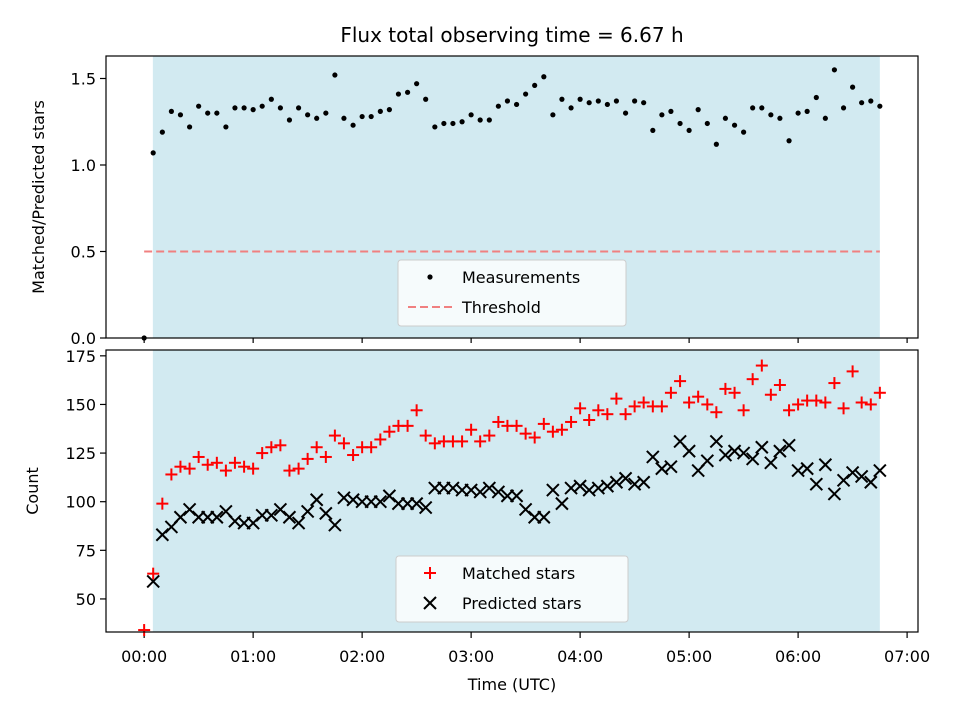 The height and width of the screenshot is (720, 960). Describe the element at coordinates (512, 293) in the screenshot. I see `ratio-legend-box` at that location.